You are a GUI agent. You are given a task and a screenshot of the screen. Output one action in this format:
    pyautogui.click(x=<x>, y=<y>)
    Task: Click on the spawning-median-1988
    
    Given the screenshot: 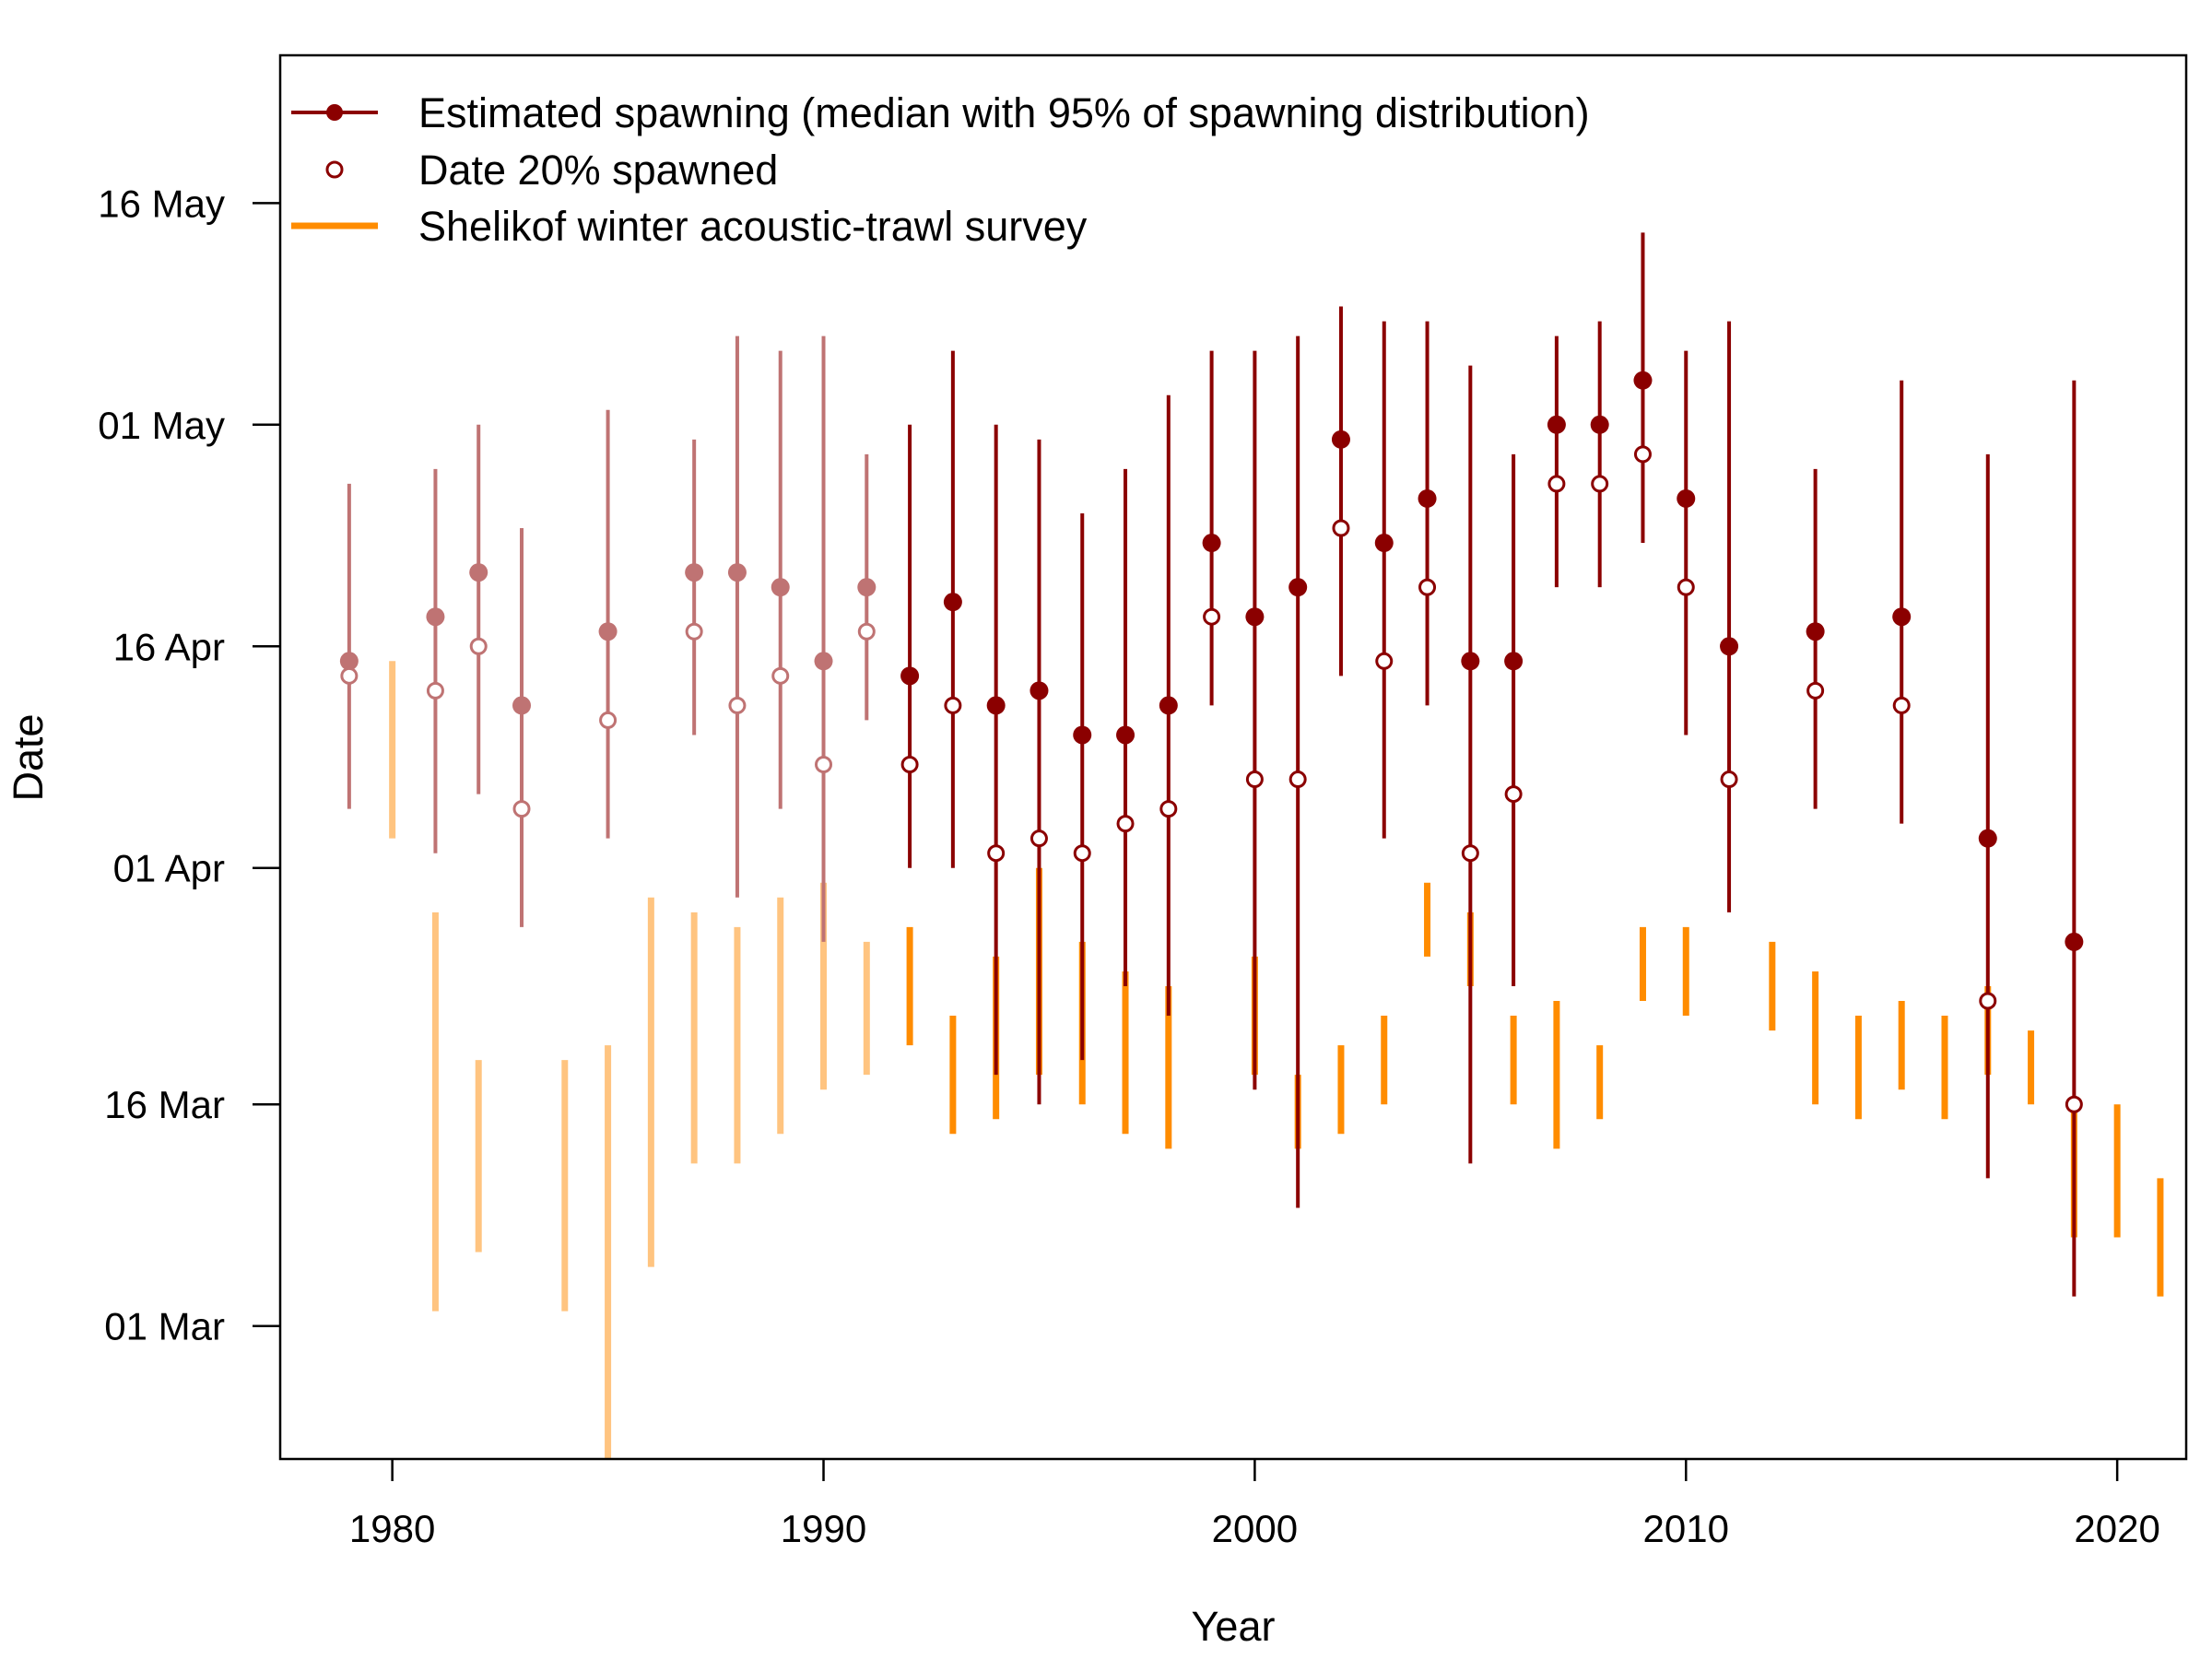 What is the action you would take?
    pyautogui.click(x=737, y=572)
    